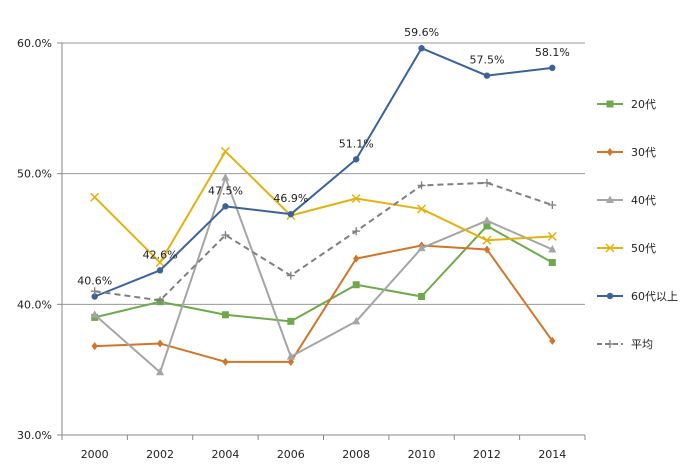  Describe the element at coordinates (94, 280) in the screenshot. I see `data-label: 40.6%` at that location.